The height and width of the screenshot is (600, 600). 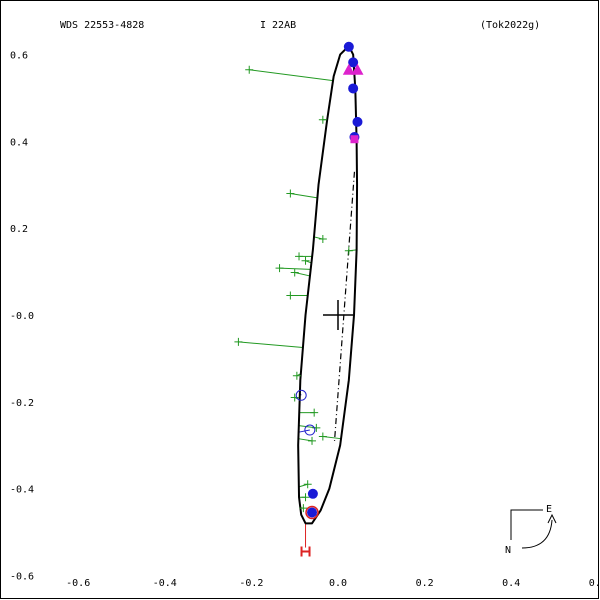 I want to click on compass-axes, so click(x=526, y=524).